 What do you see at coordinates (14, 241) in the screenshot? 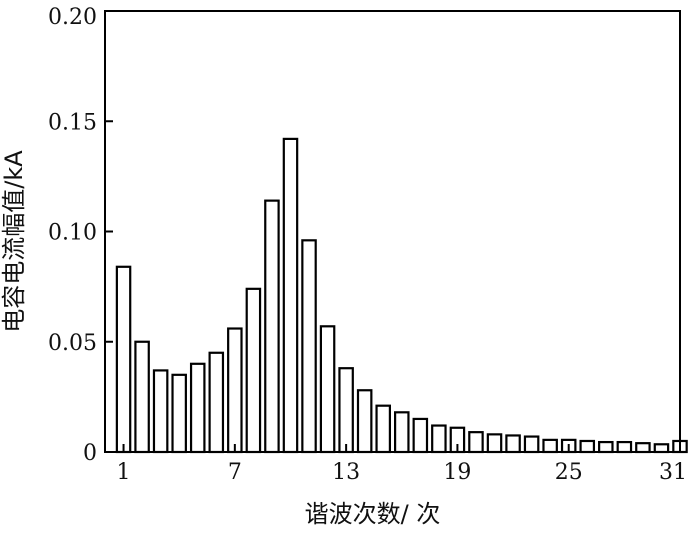
I see `y-axis-title: 电容电流幅值/kA` at bounding box center [14, 241].